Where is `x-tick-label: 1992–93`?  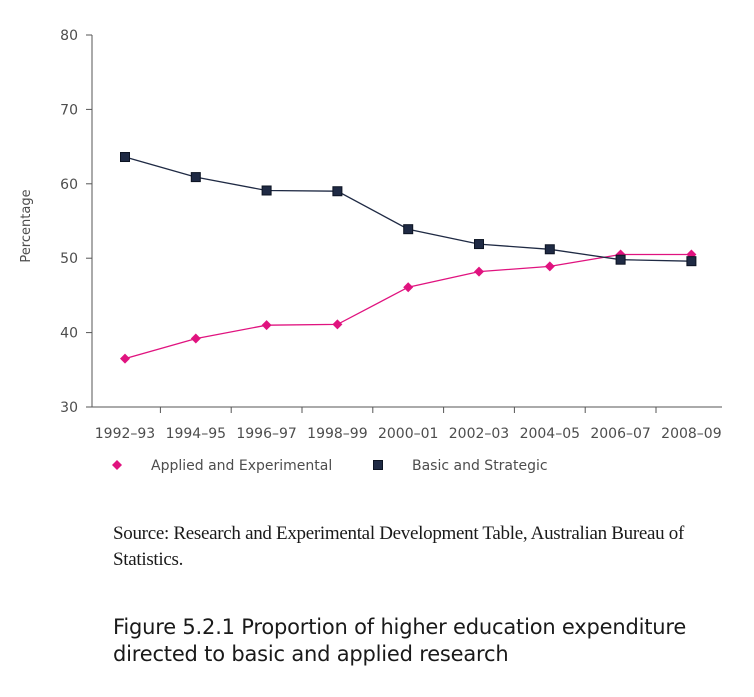
x-tick-label: 1992–93 is located at coordinates (125, 434).